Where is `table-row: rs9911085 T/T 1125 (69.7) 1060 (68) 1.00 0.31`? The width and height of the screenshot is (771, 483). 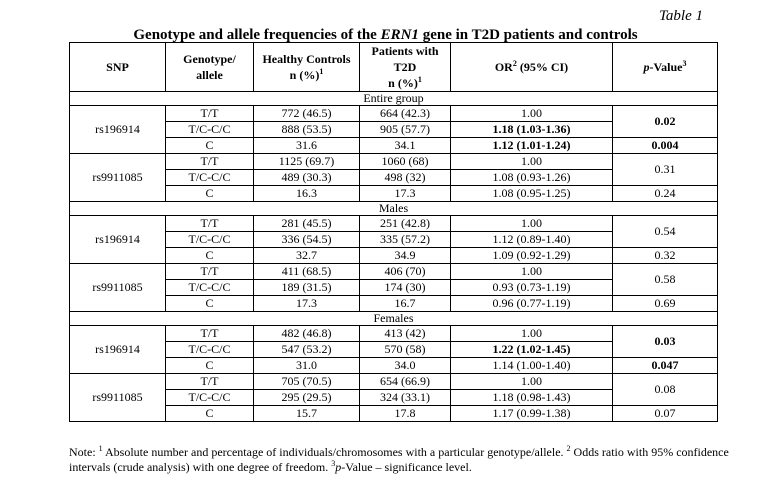 table-row: rs9911085 T/T 1125 (69.7) 1060 (68) 1.00 0.31 is located at coordinates (393, 177).